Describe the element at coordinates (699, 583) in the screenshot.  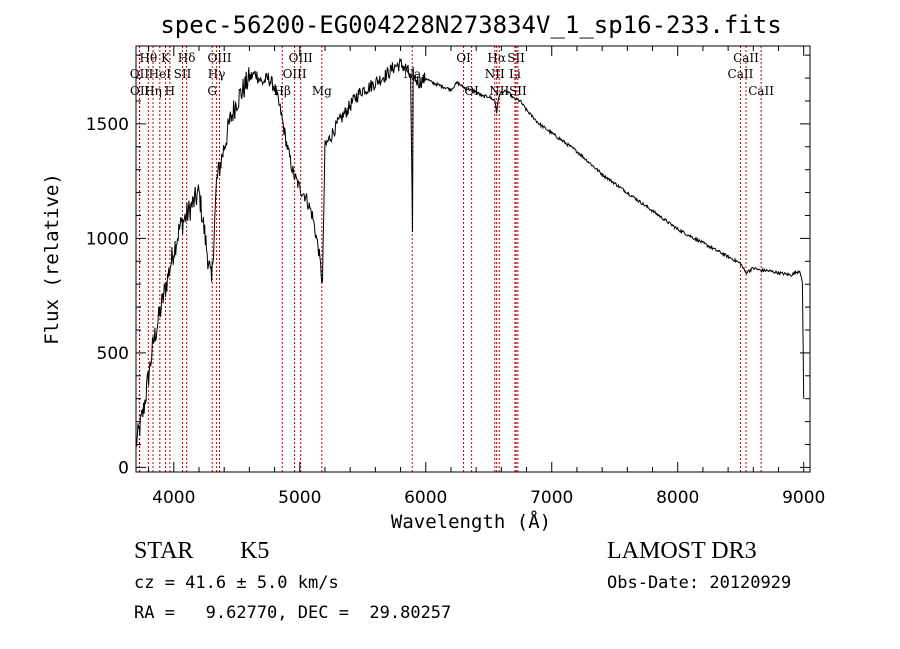
I see `obs-date: Obs-Date: 20120929` at that location.